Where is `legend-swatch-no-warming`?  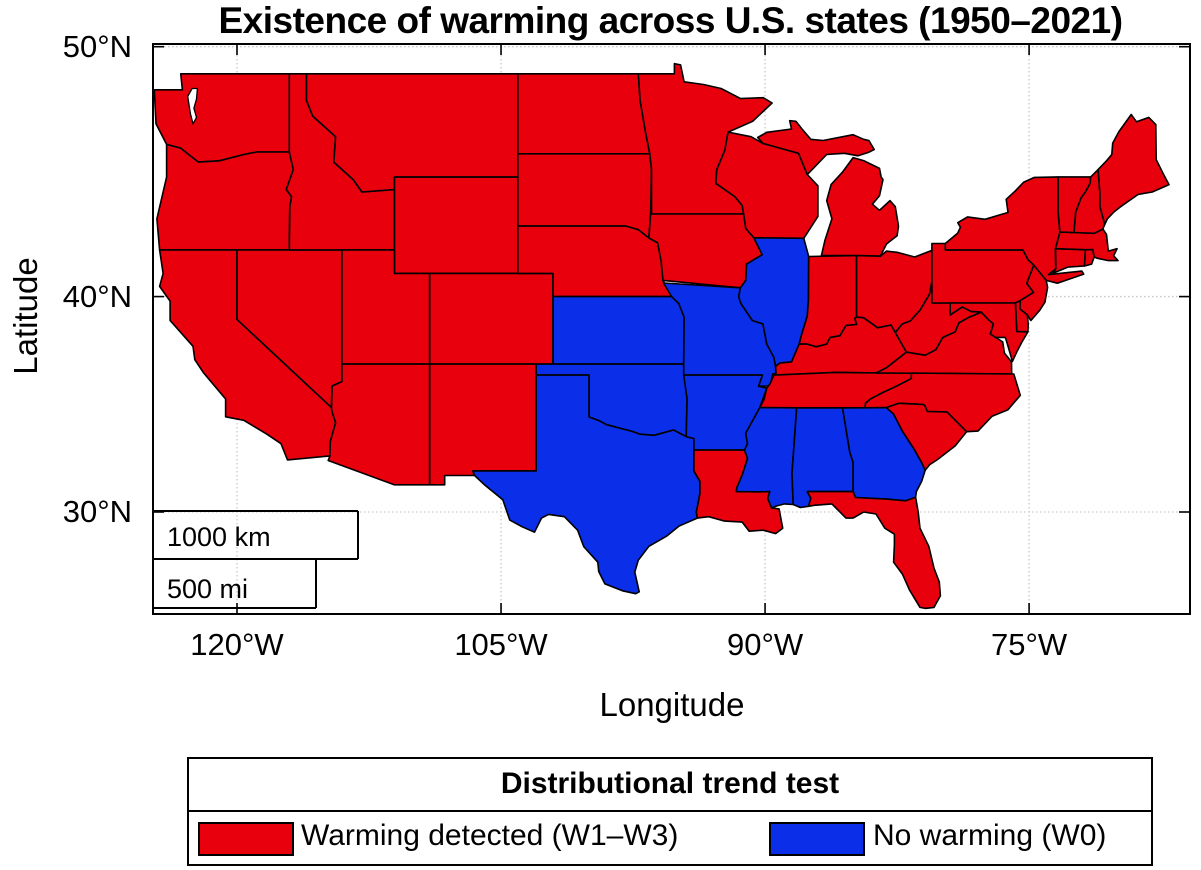
legend-swatch-no-warming is located at coordinates (817, 839).